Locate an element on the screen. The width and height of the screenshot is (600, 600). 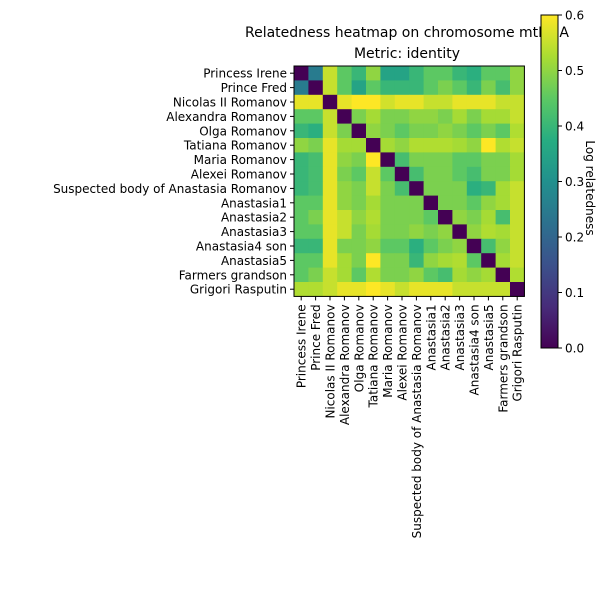
y-tick-label: Nicolas II Romanov is located at coordinates (230, 103).